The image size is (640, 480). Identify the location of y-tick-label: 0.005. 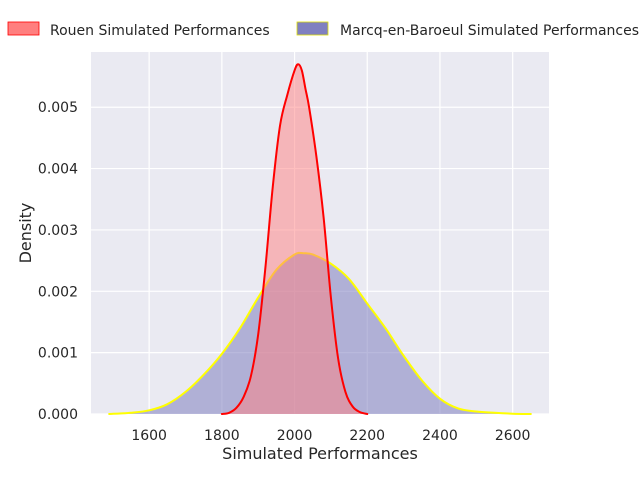
(58, 108).